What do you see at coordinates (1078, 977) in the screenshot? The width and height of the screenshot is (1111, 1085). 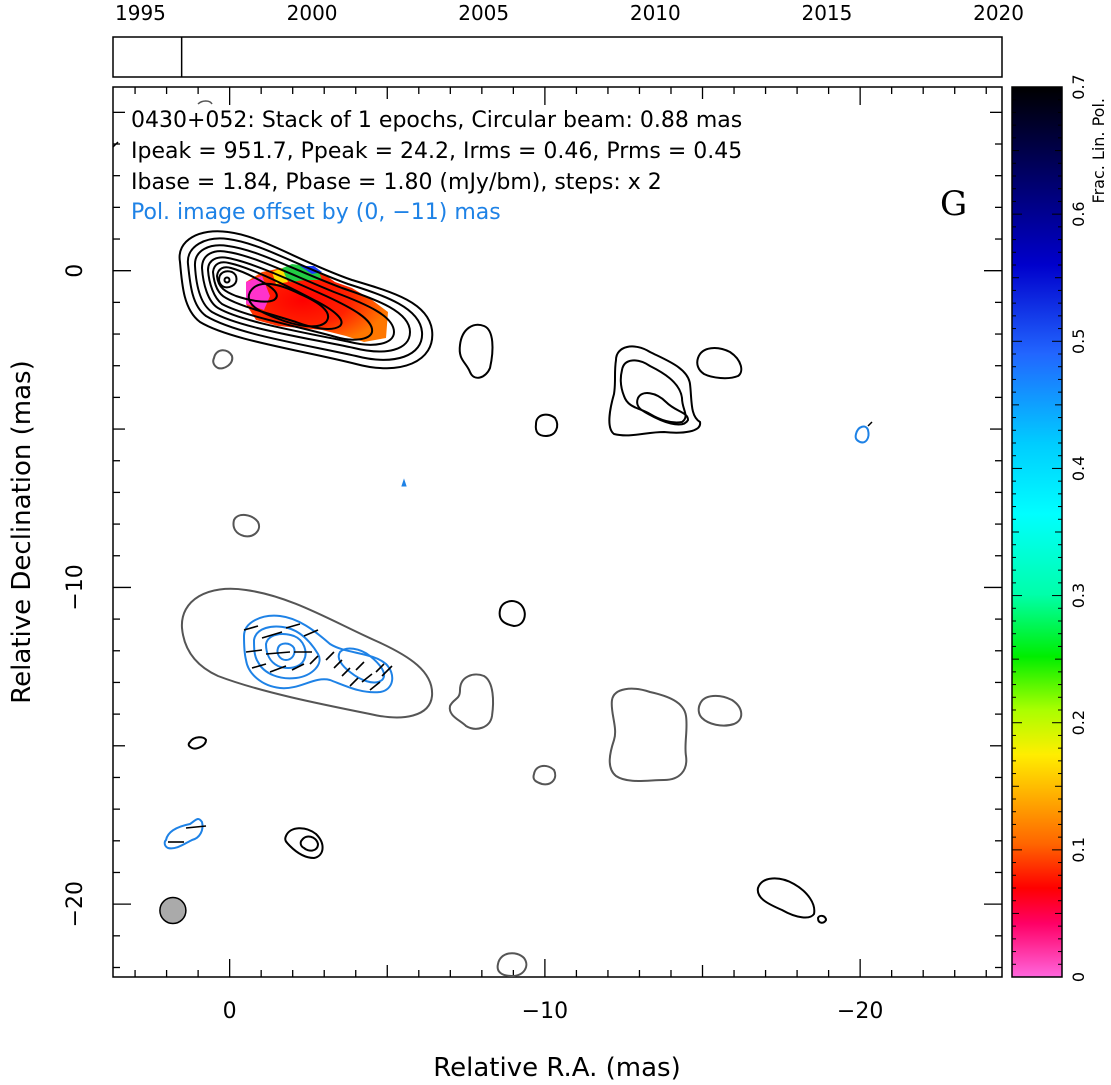 I see `colorbar-tick-label: 0` at bounding box center [1078, 977].